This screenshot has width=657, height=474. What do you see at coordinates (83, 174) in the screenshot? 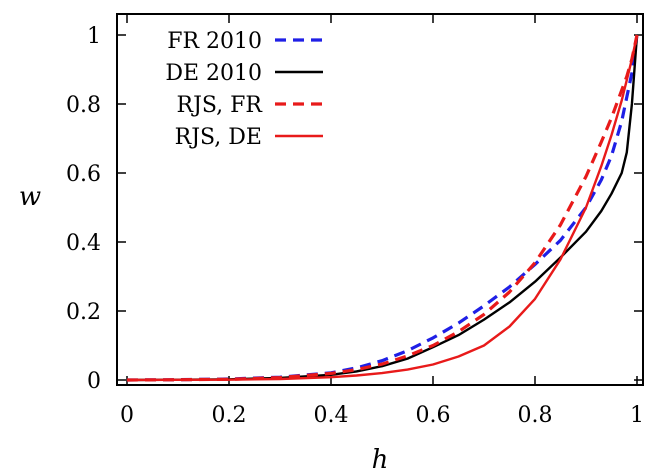
I see `y-tick-label: 0.6` at bounding box center [83, 174].